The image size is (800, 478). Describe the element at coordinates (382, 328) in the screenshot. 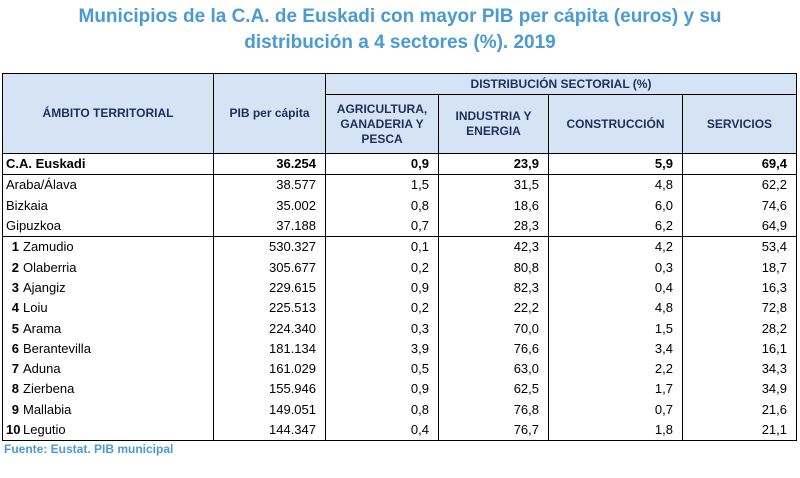

I see `cell-agricultura: 0,3` at that location.